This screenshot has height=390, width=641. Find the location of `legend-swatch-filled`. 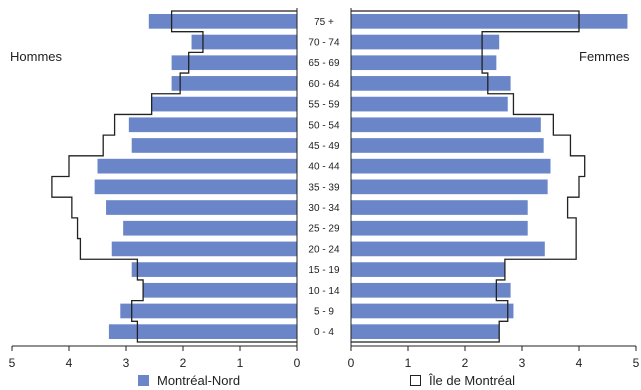

legend-swatch-filled is located at coordinates (143, 380).